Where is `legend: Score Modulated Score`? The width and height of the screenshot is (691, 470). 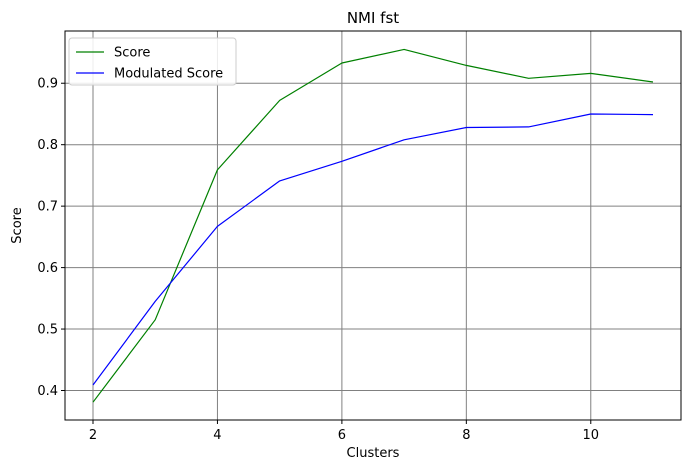
legend: Score Modulated Score is located at coordinates (152, 61).